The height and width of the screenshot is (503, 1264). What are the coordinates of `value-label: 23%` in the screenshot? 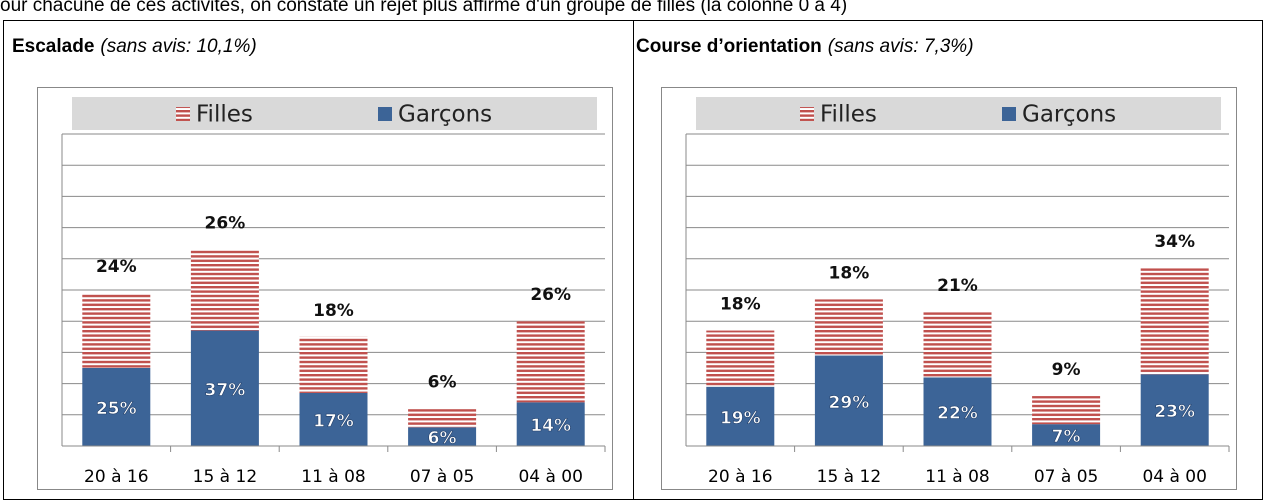 It's located at (1174, 412).